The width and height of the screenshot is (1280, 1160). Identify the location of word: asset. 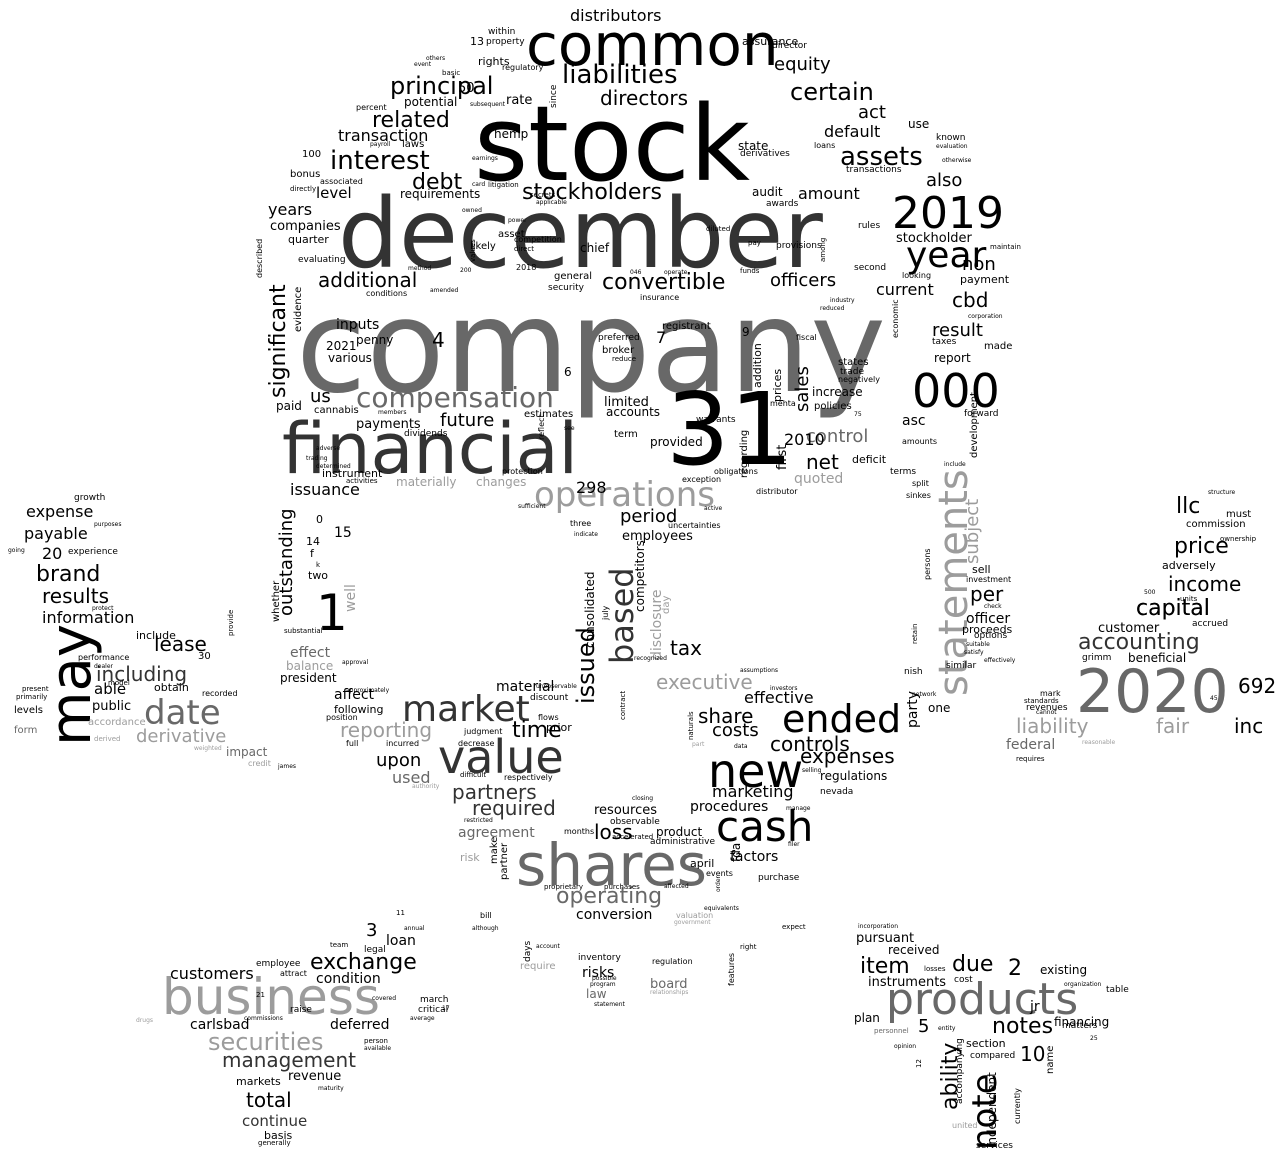
(511, 234).